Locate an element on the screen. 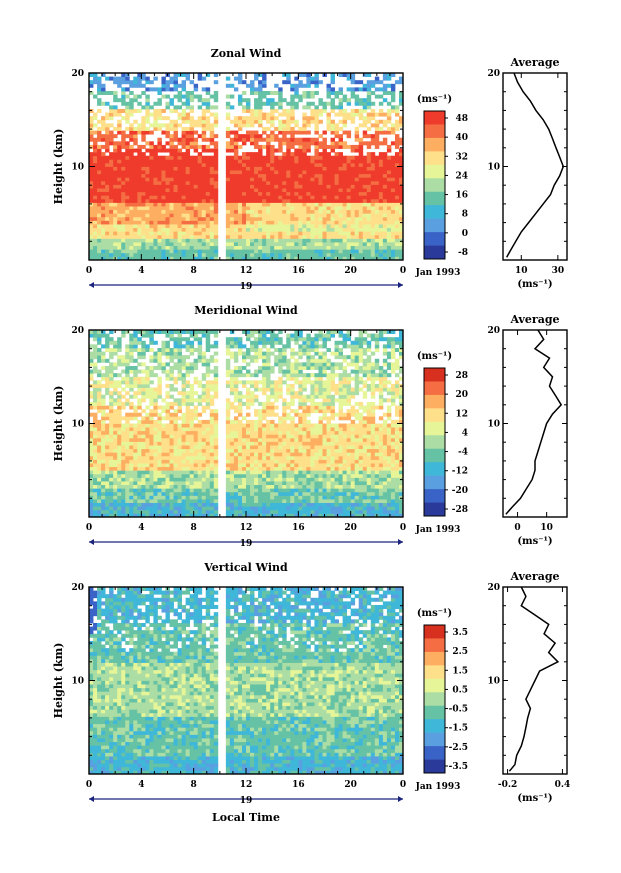 The width and height of the screenshot is (621, 873). colorbar-tick-label: -28 is located at coordinates (460, 510).